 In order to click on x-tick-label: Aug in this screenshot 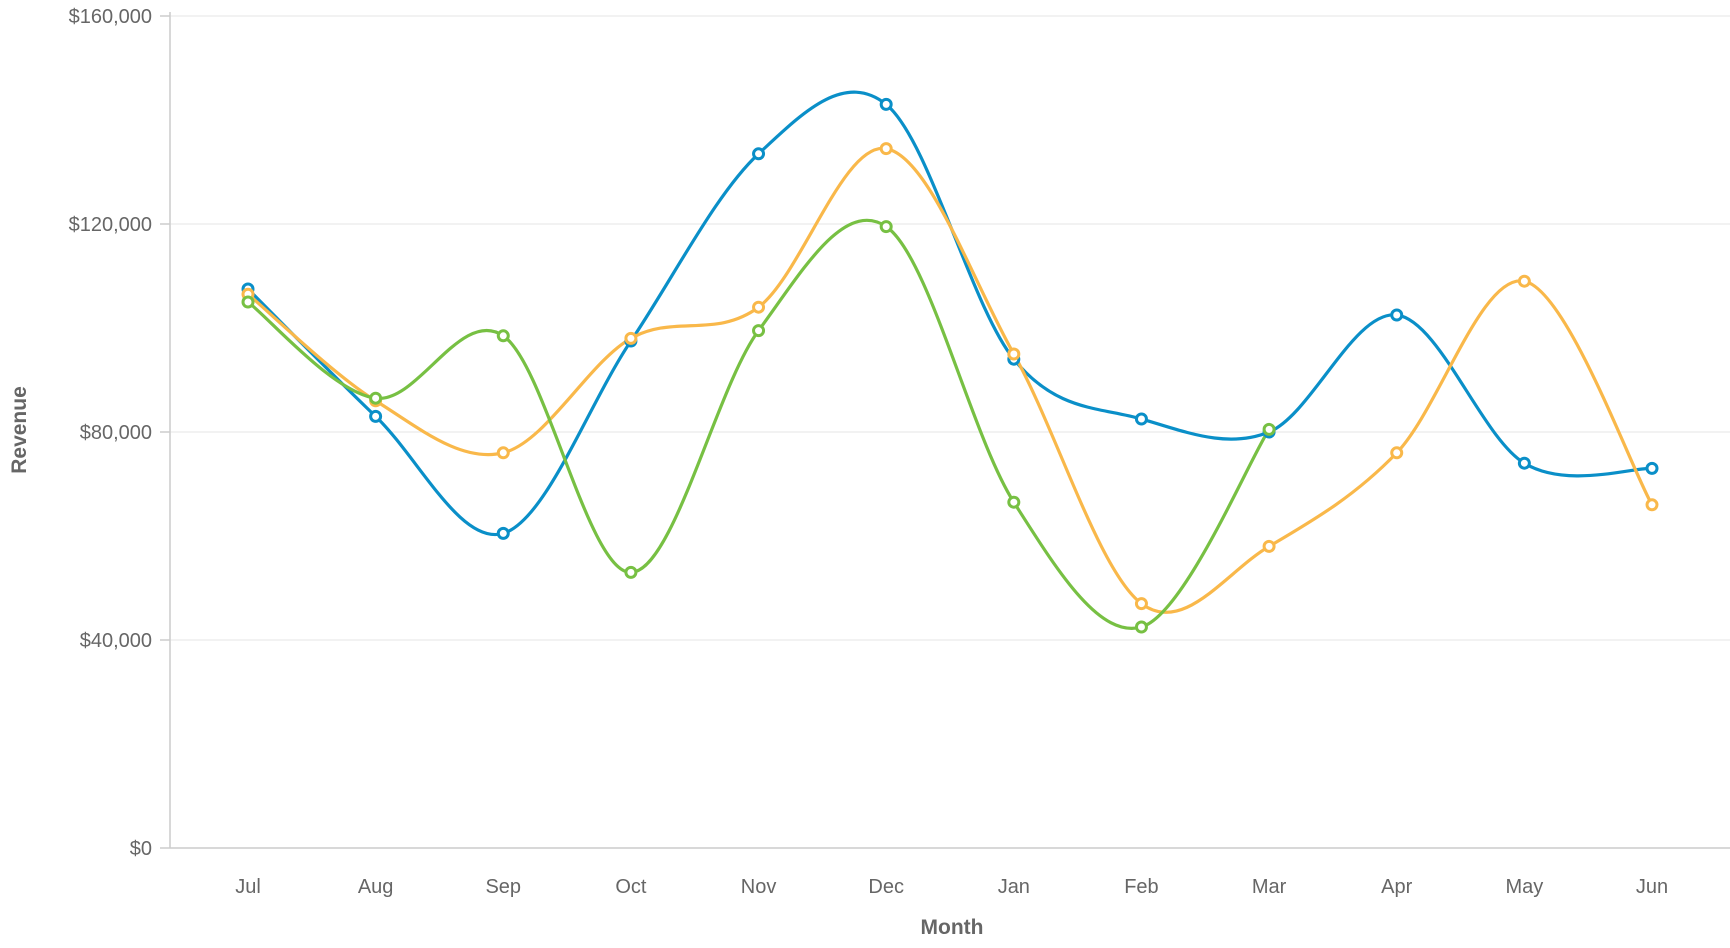, I will do `click(376, 887)`.